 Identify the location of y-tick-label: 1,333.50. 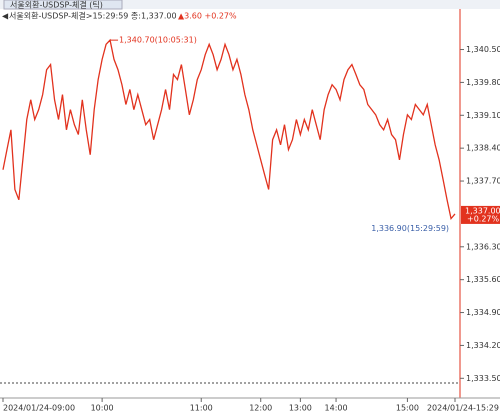
(483, 378).